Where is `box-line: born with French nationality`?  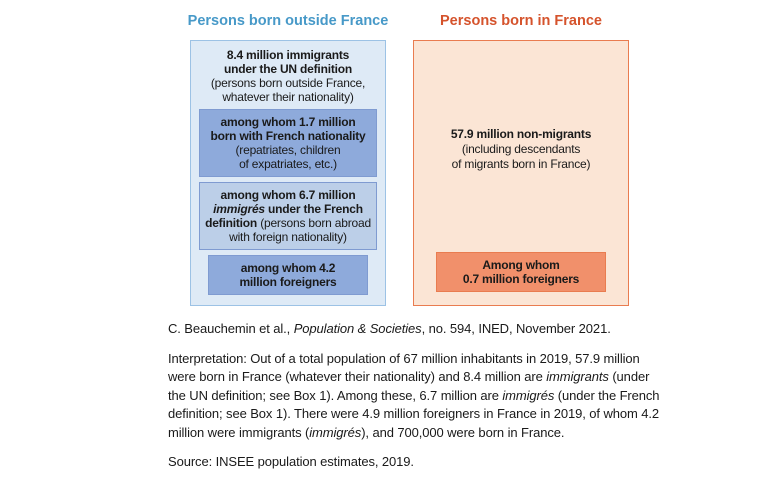
box-line: born with French nationality is located at coordinates (288, 136).